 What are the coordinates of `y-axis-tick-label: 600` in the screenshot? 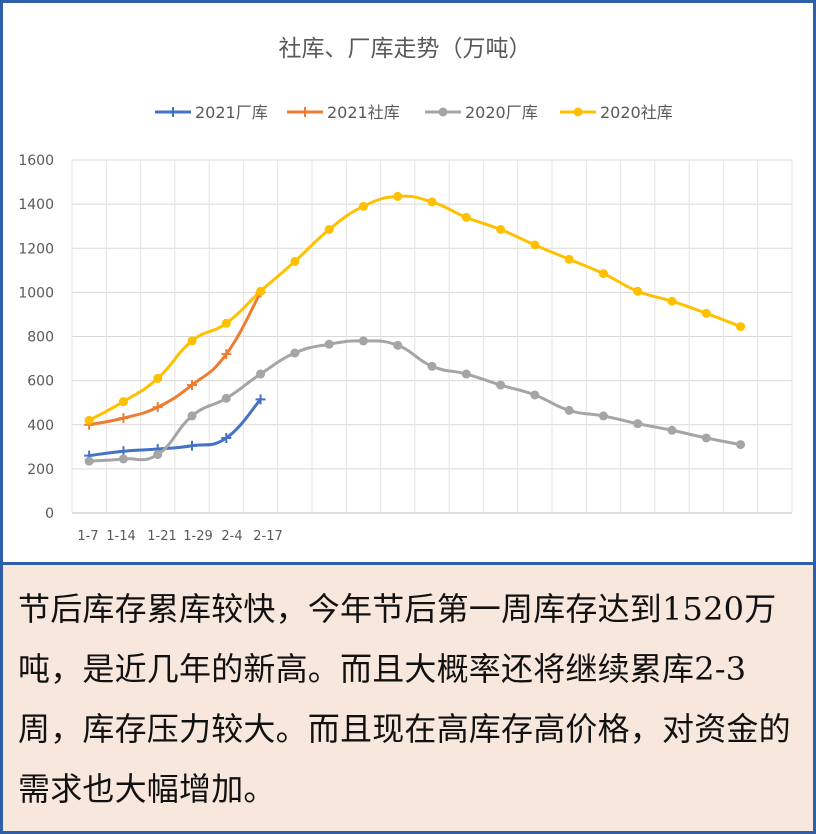 It's located at (40, 382).